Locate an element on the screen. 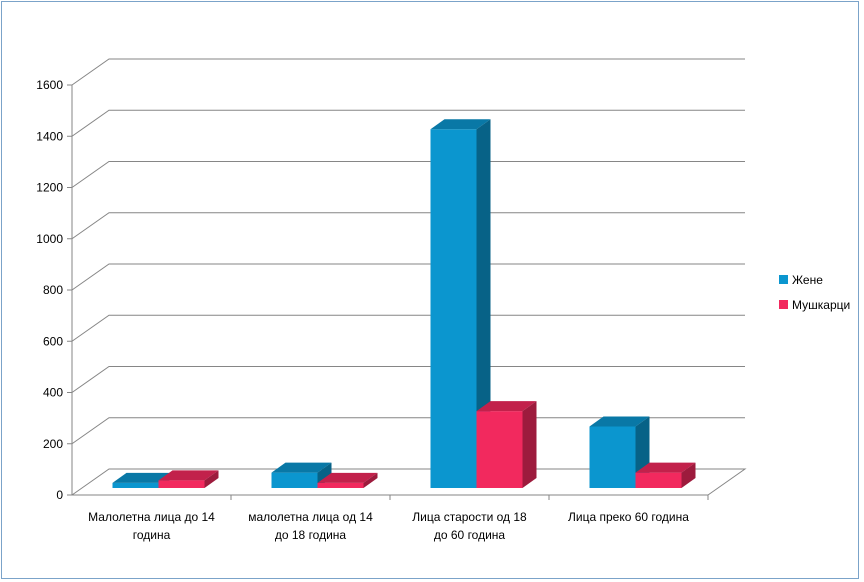 The width and height of the screenshot is (864, 582). y-tick-label: 1000 is located at coordinates (49, 239).